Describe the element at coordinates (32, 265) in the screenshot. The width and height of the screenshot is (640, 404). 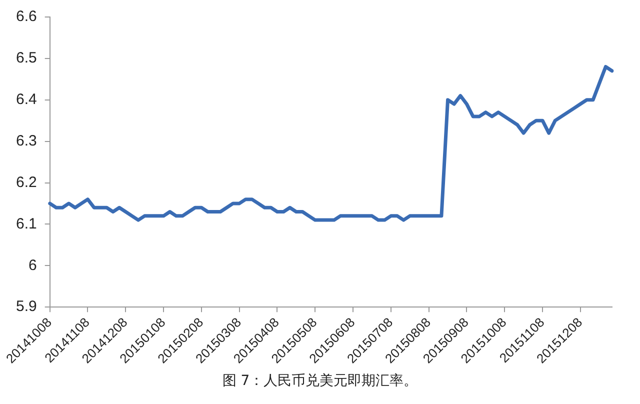
I see `y-tick-label: 6` at that location.